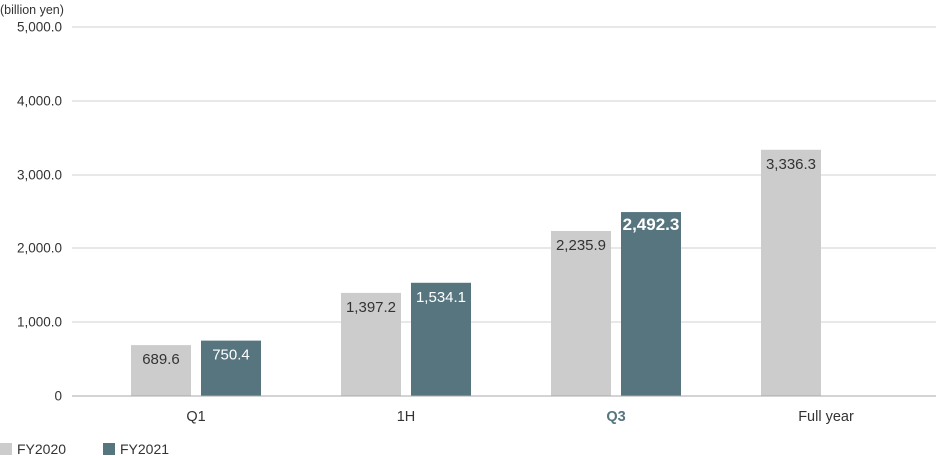 This screenshot has height=456, width=936. I want to click on y-tick-label: 0, so click(58, 396).